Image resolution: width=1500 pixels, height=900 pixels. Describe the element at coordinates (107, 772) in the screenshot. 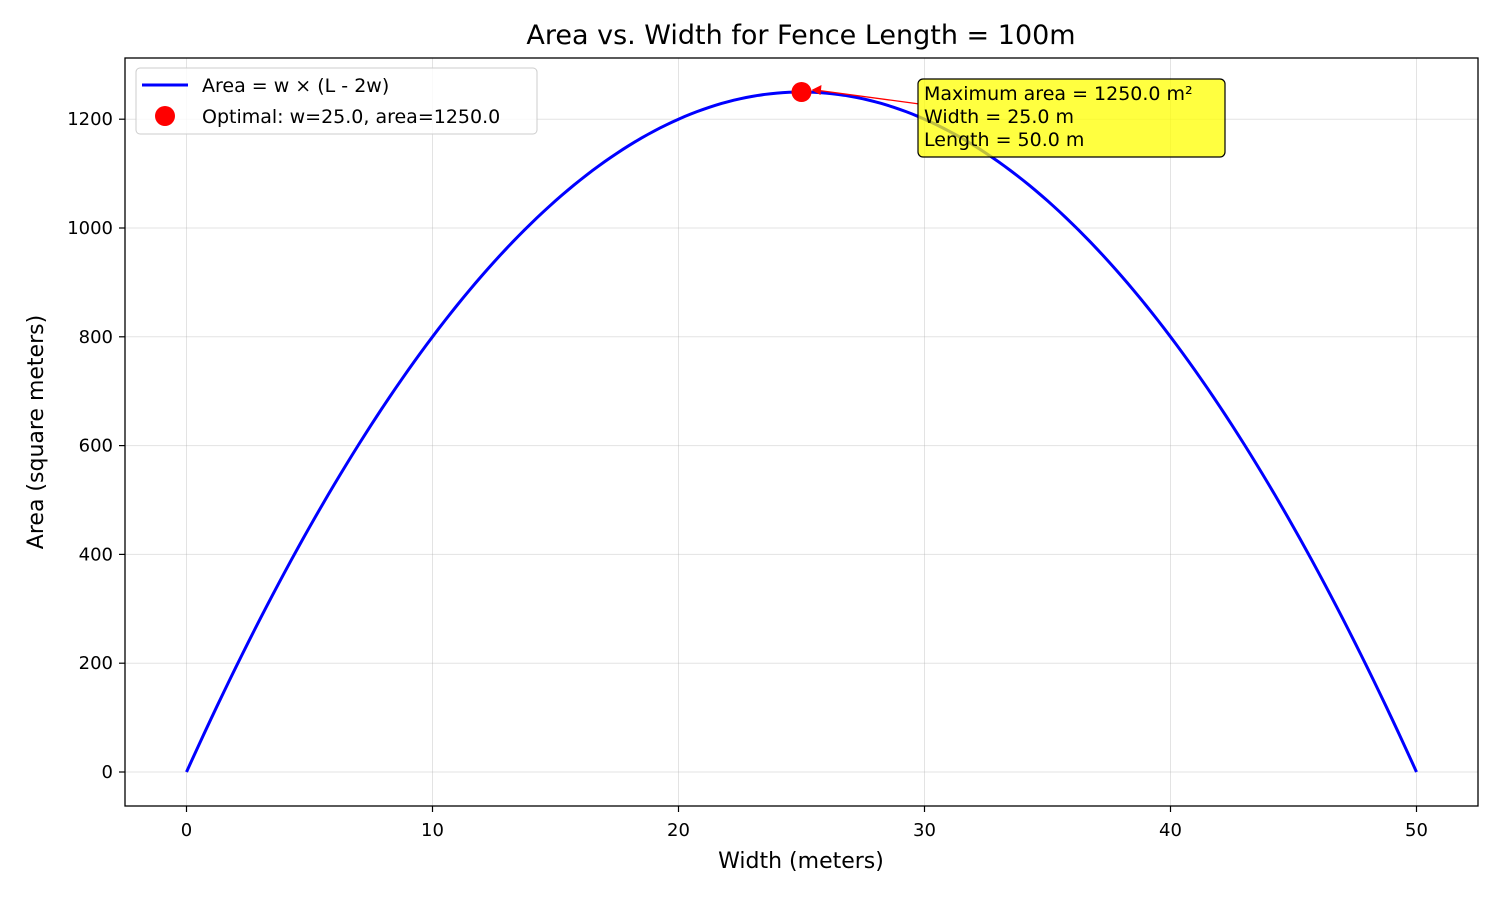

I see `y-tick-label: 0` at that location.